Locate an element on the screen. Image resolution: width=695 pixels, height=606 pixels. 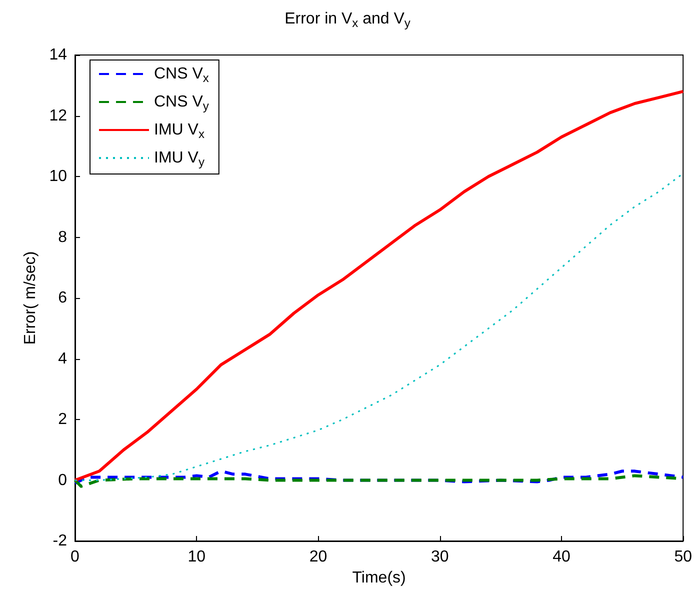
y-tick-label: 4 is located at coordinates (63, 359).